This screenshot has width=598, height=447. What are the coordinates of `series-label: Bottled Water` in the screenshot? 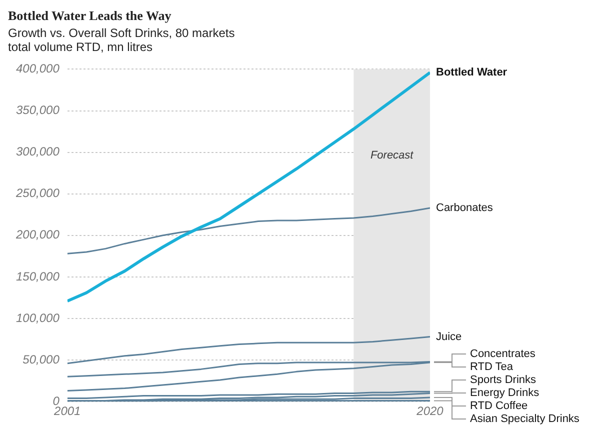 It's located at (472, 72).